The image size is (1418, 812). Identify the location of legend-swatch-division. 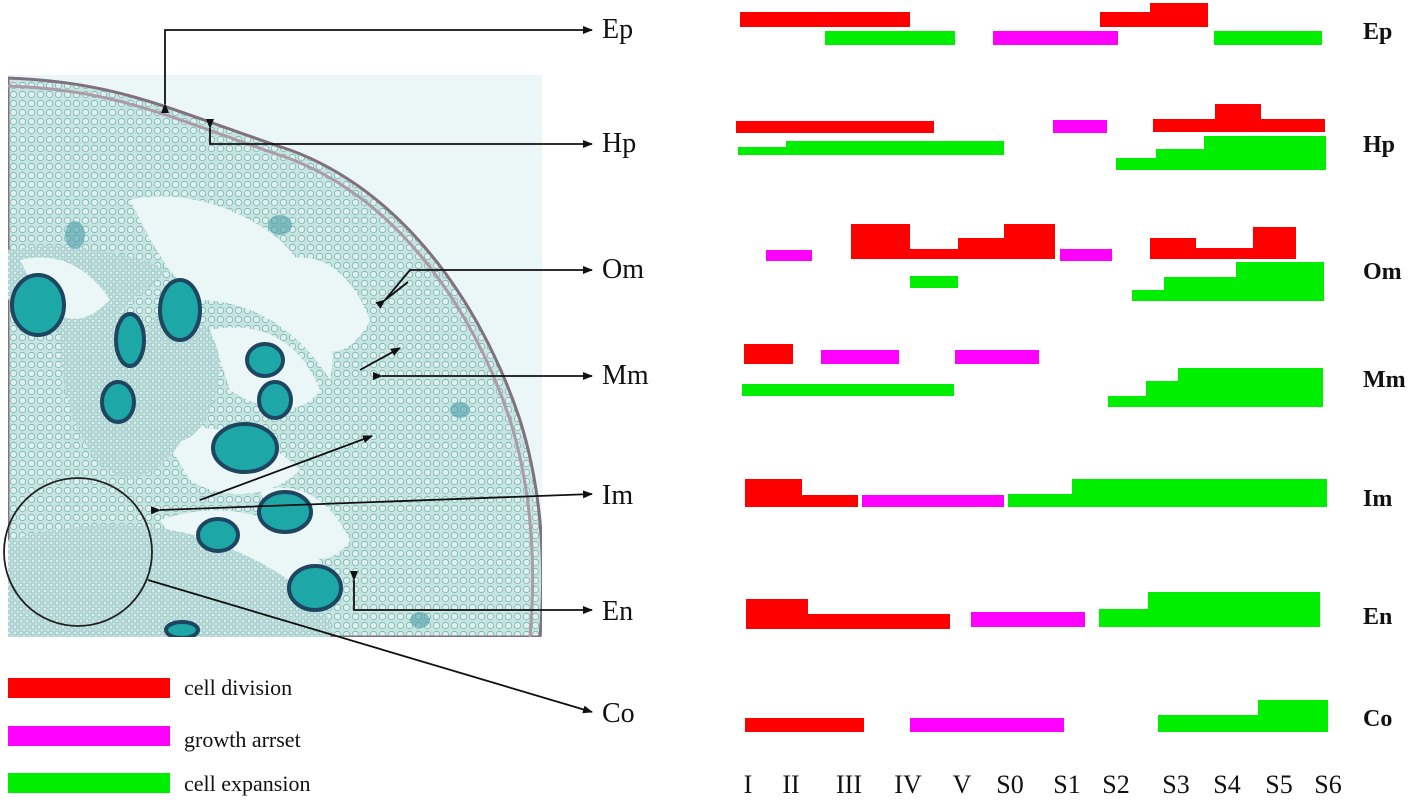
(89, 688).